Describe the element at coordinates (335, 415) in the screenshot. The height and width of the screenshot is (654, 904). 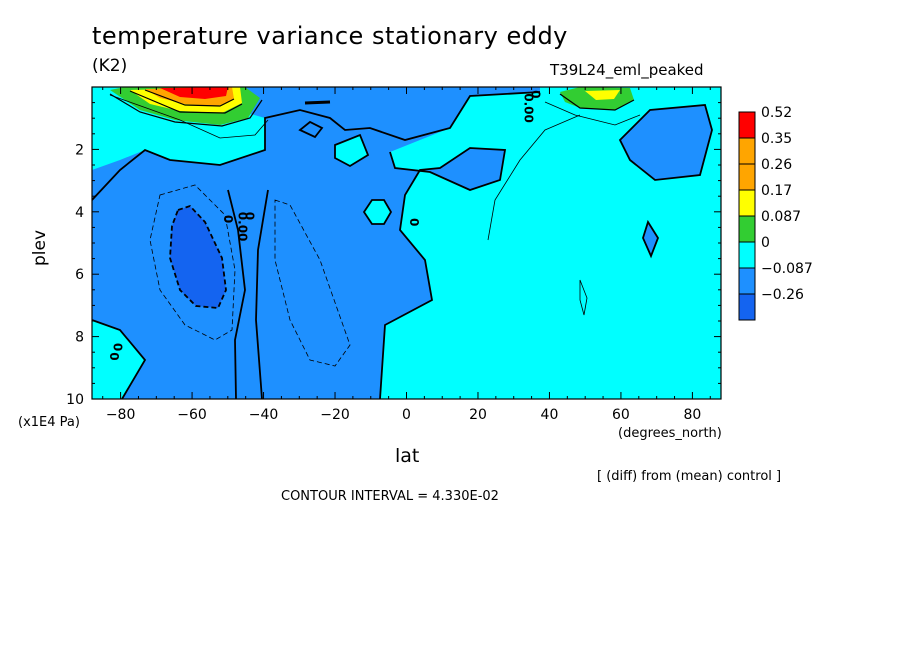
I see `x-tick-label: −20` at that location.